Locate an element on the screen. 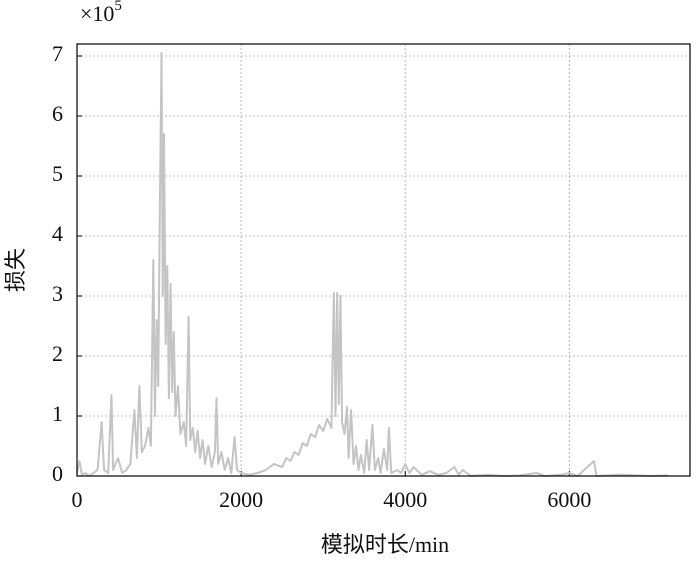  y-tick-label: 7 is located at coordinates (57, 53).